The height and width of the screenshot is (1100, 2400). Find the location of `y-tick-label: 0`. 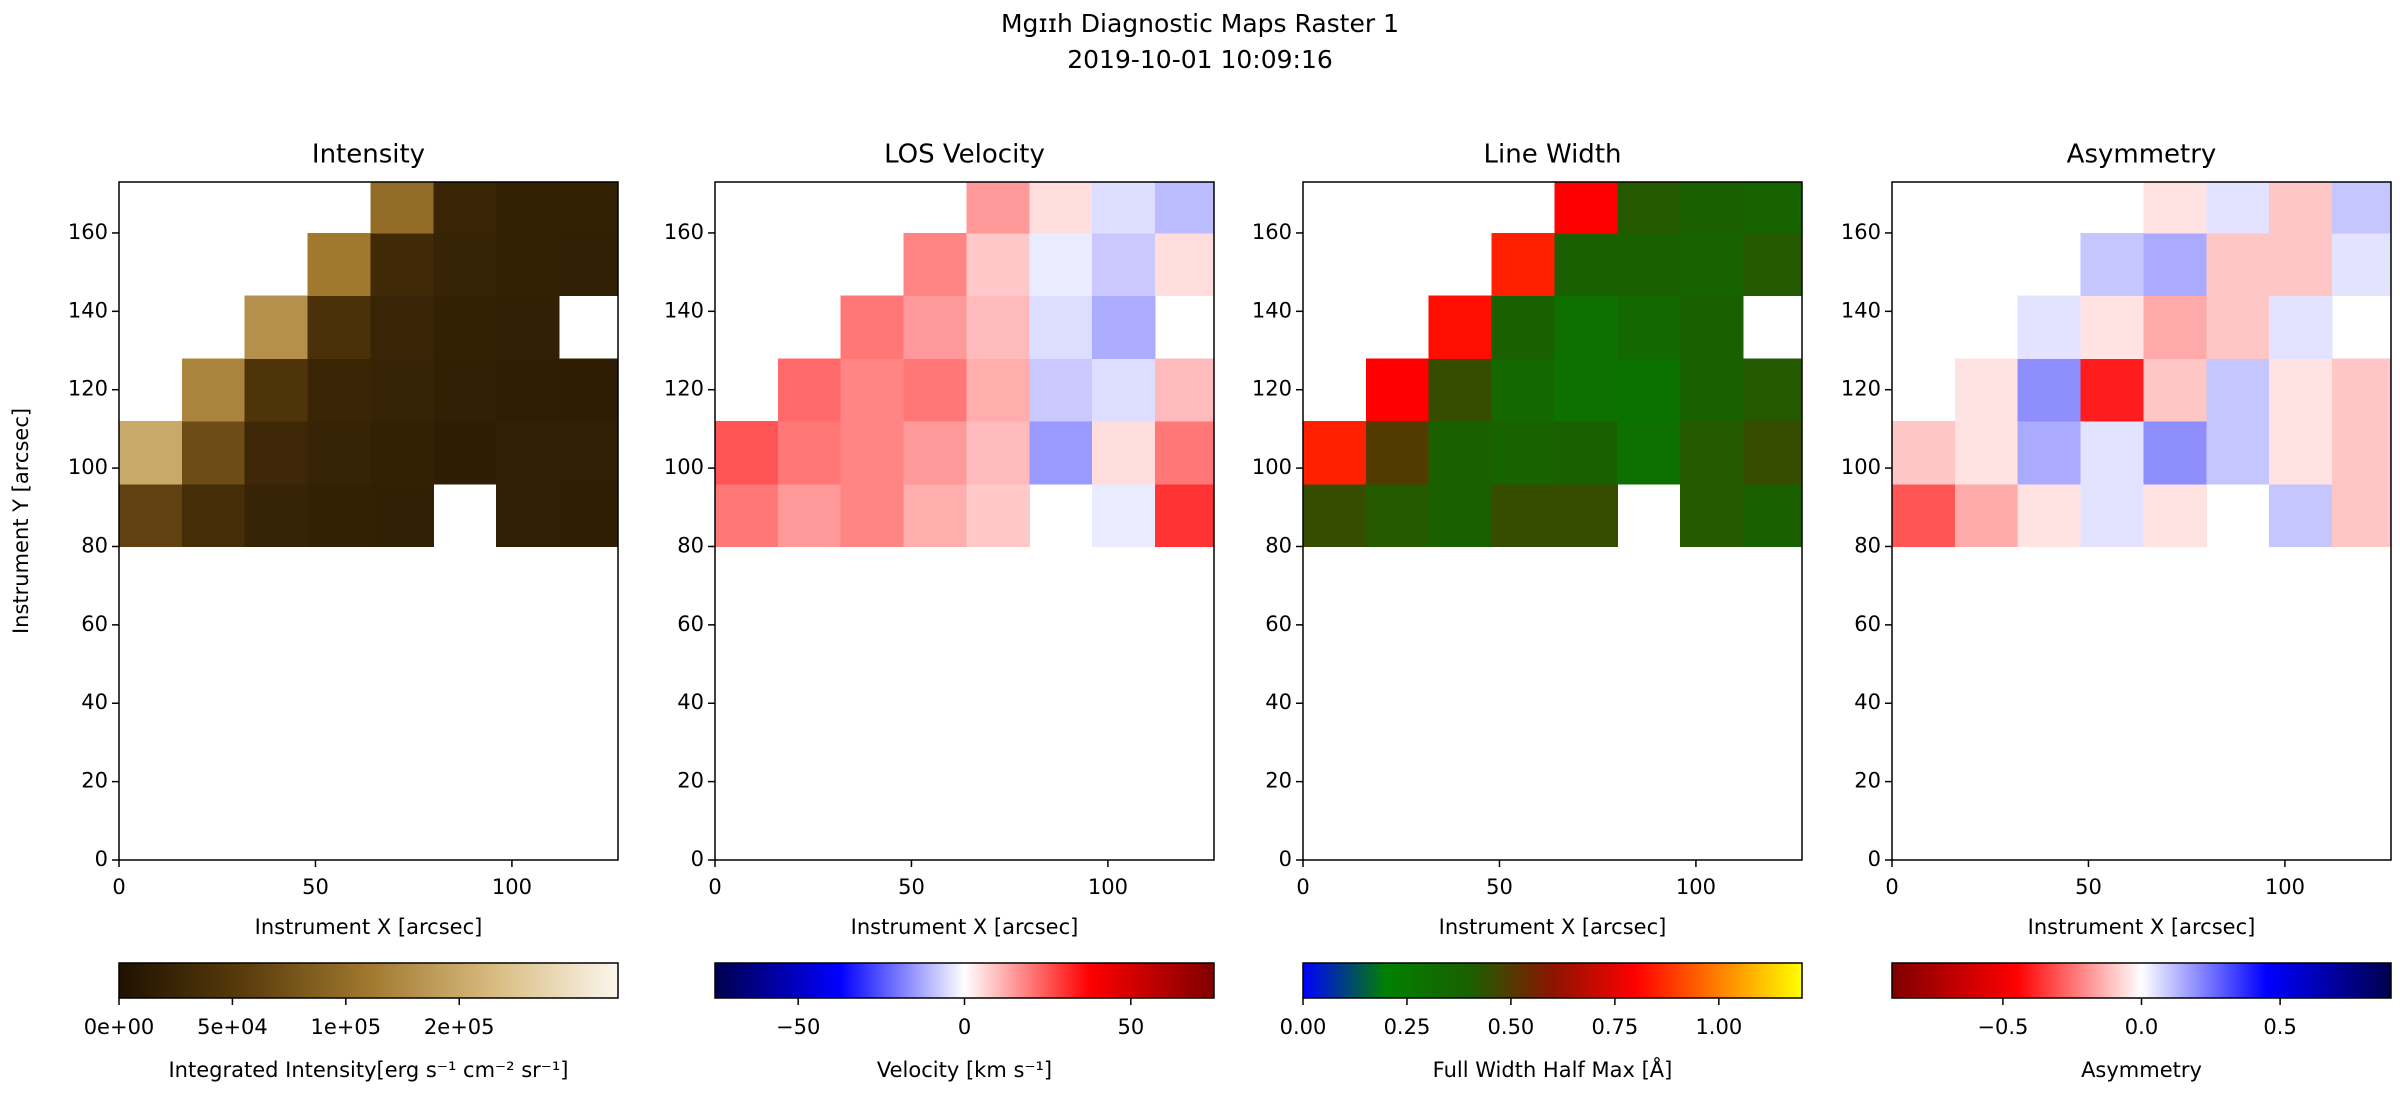

y-tick-label: 0 is located at coordinates (1874, 859).